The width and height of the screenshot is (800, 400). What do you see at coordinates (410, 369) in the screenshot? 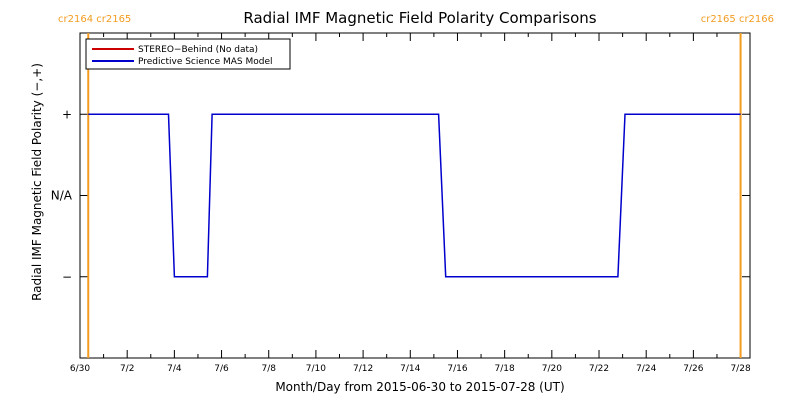
I see `x-tick-label: 7/14` at bounding box center [410, 369].